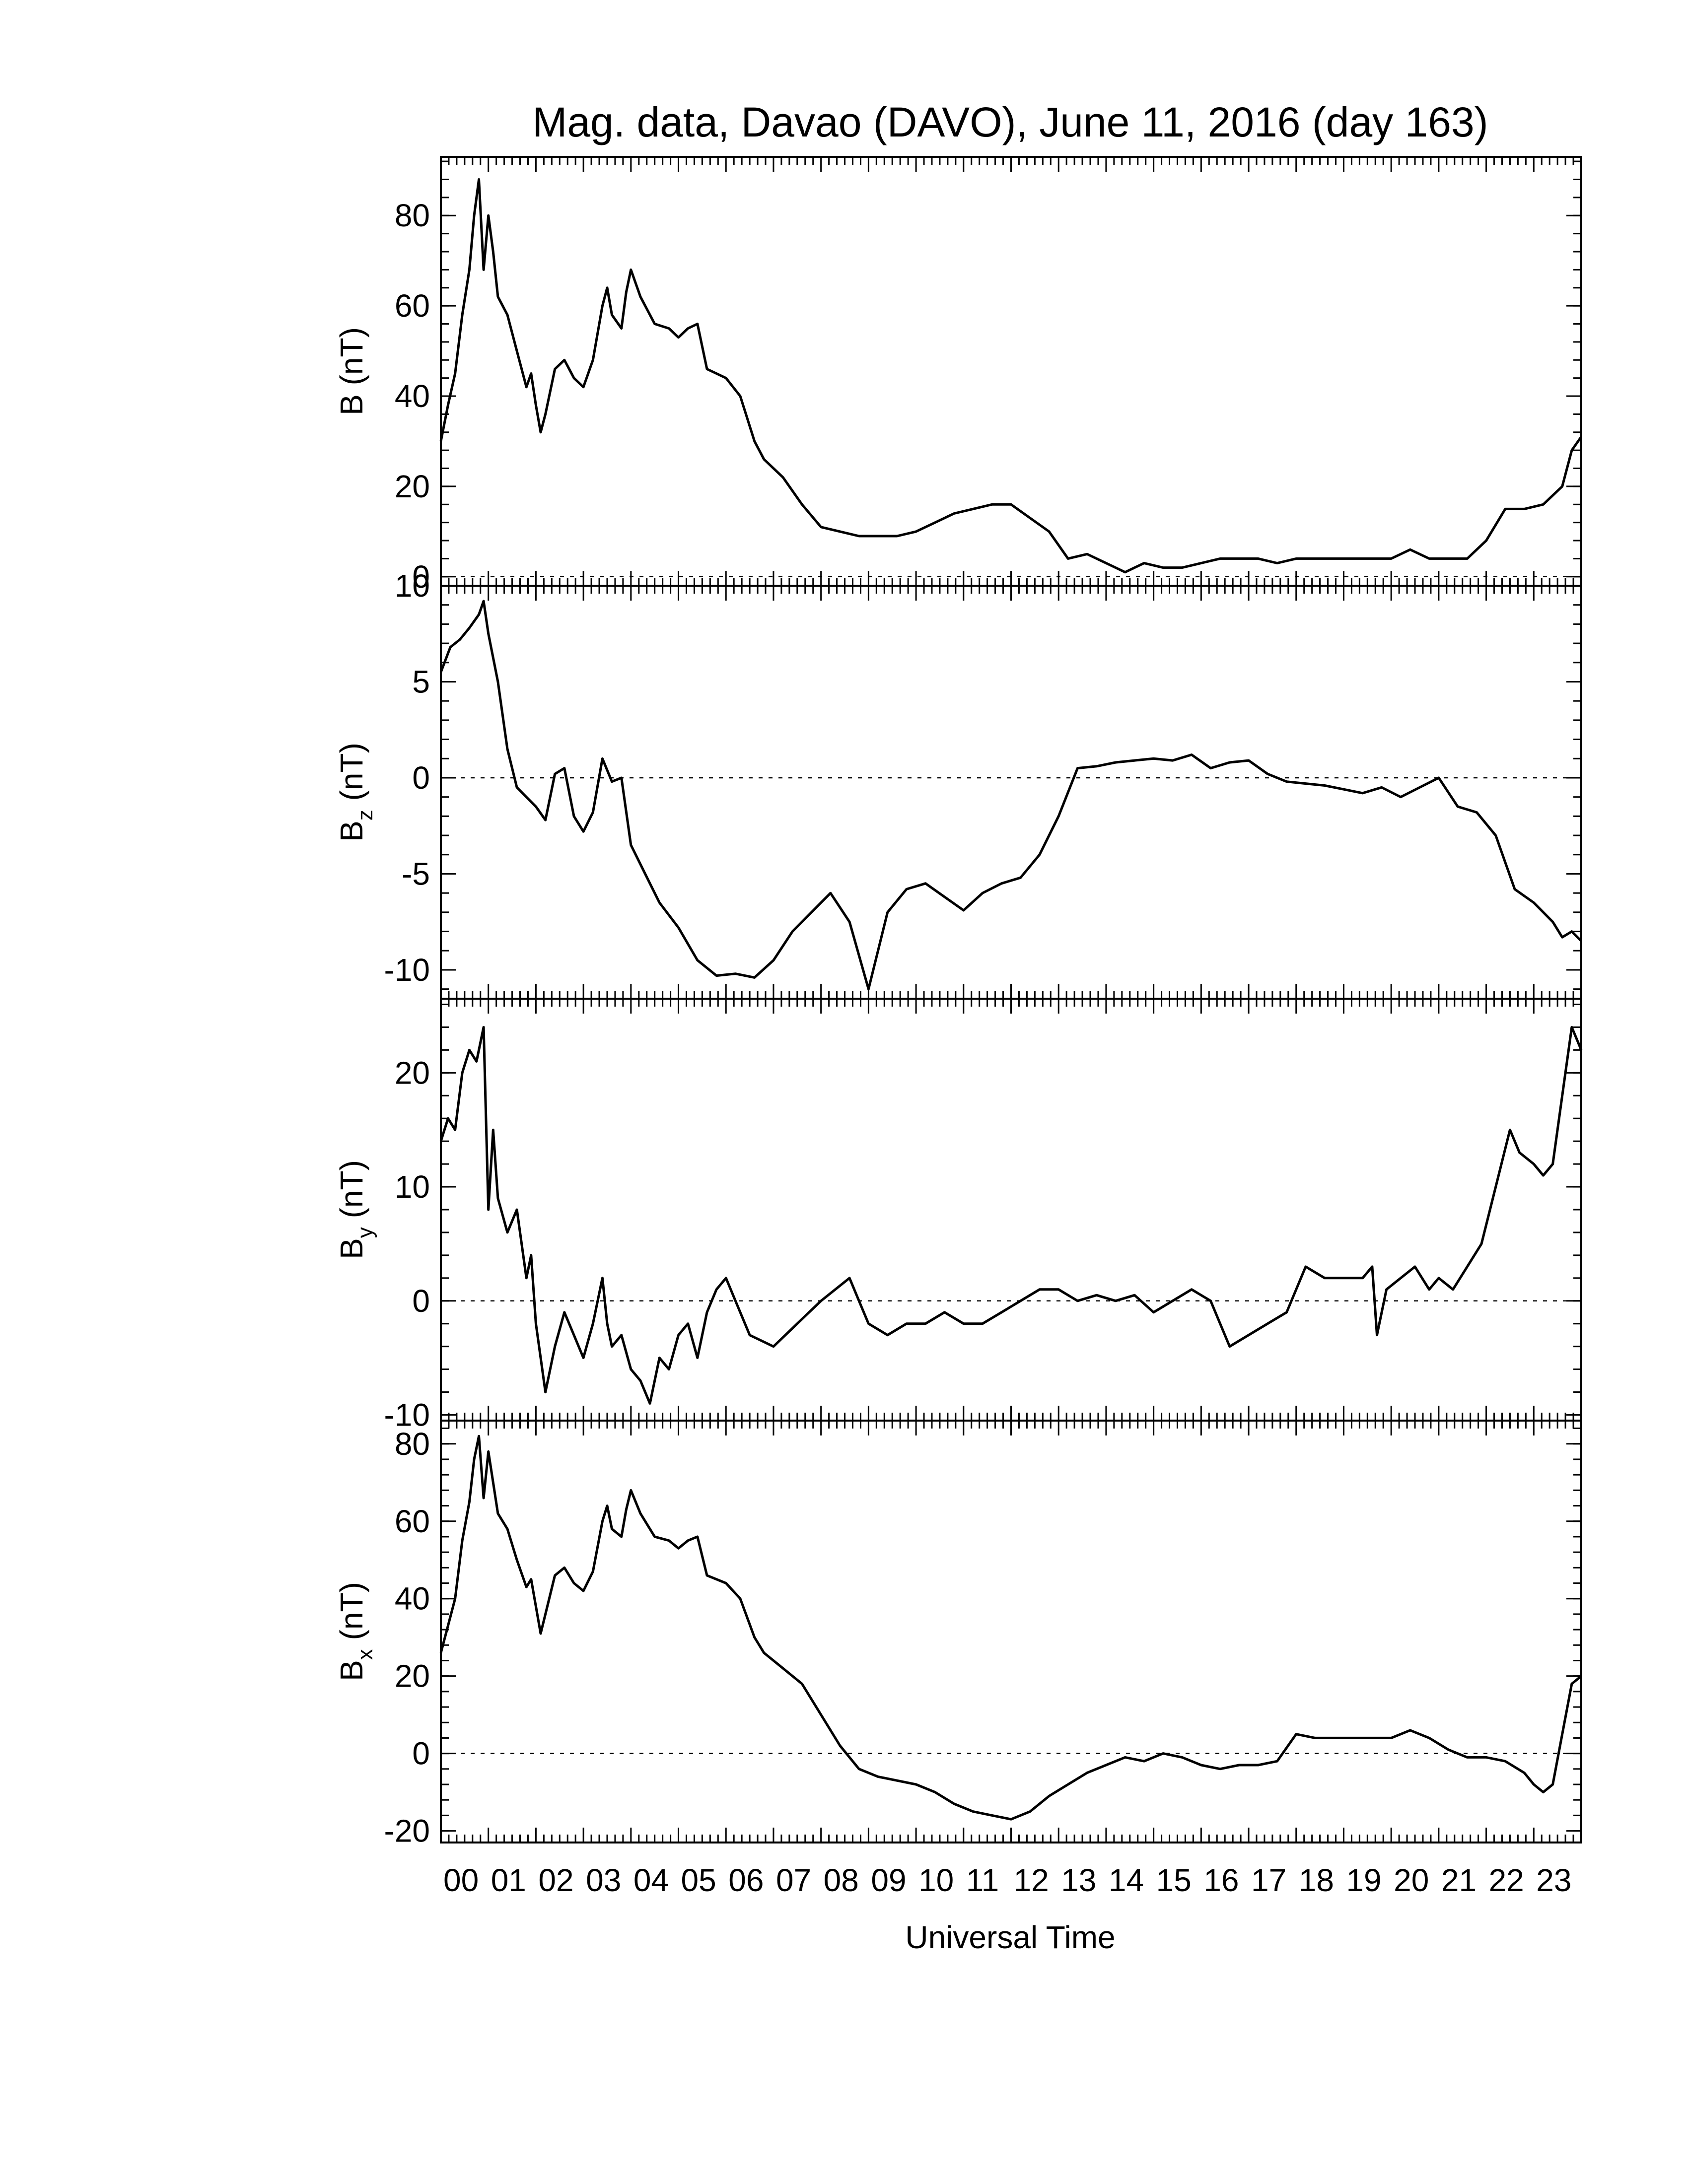 Image resolution: width=1688 pixels, height=2184 pixels. Describe the element at coordinates (508, 1880) in the screenshot. I see `x-tick-label: 01` at that location.